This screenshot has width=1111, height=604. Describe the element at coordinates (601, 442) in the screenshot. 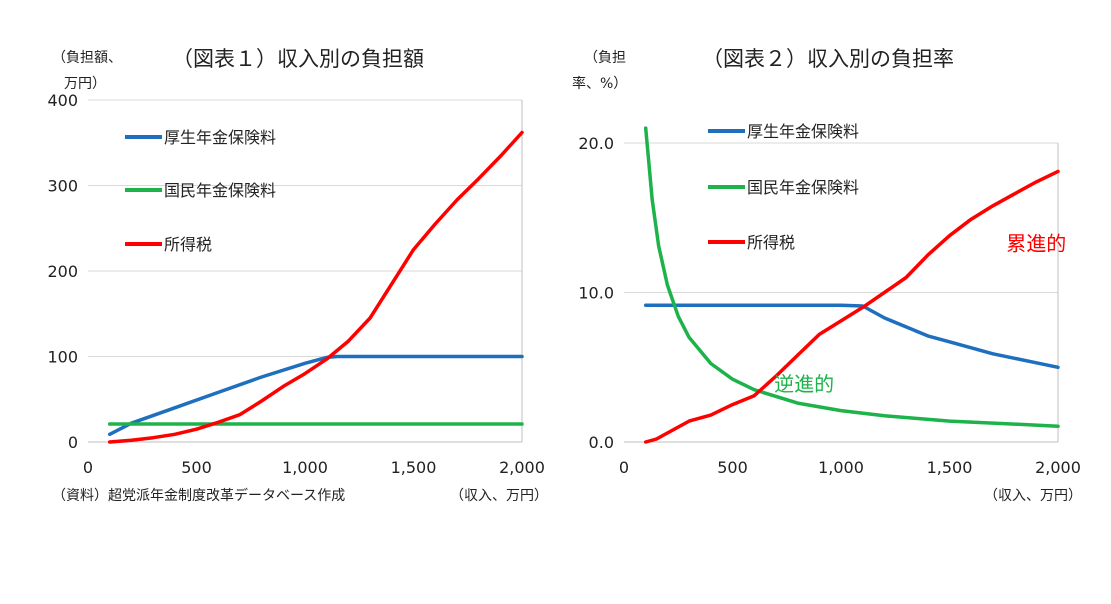

I see `y-tick-label: 0.0` at that location.